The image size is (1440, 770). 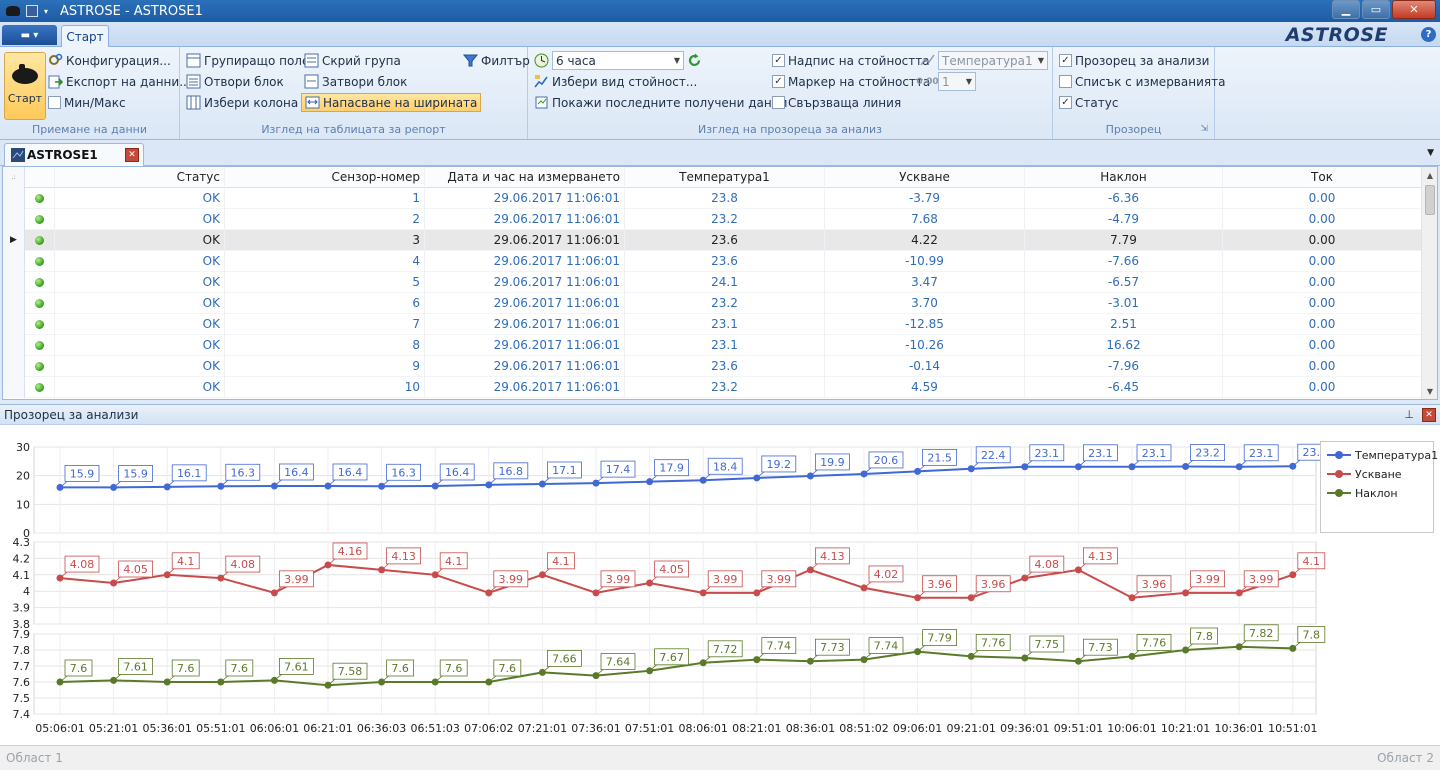 What do you see at coordinates (712, 282) in the screenshot?
I see `table-row: OK 5 29.06.2017 11:06:01 24.1 3.47 -6.57 0.00` at bounding box center [712, 282].